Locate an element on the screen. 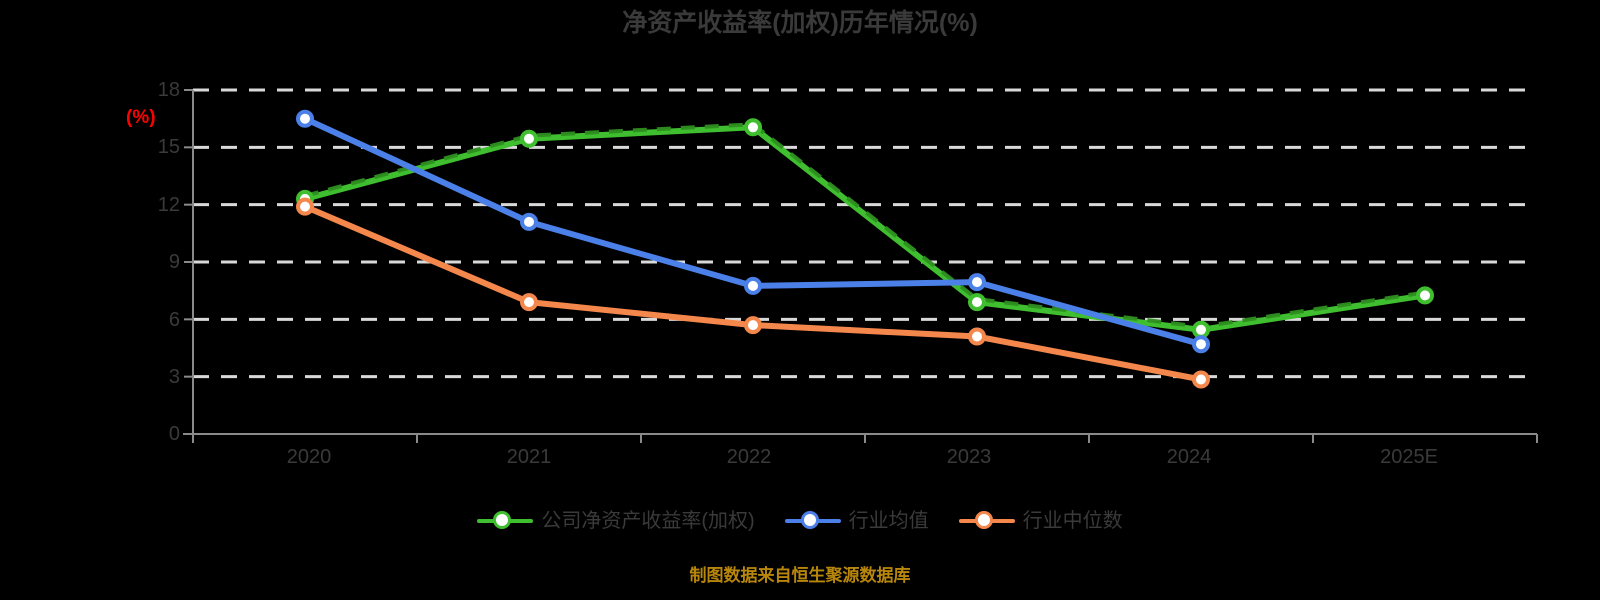 Image resolution: width=1600 pixels, height=600 pixels. x-tick-label-2025e: 2025E is located at coordinates (1409, 457).